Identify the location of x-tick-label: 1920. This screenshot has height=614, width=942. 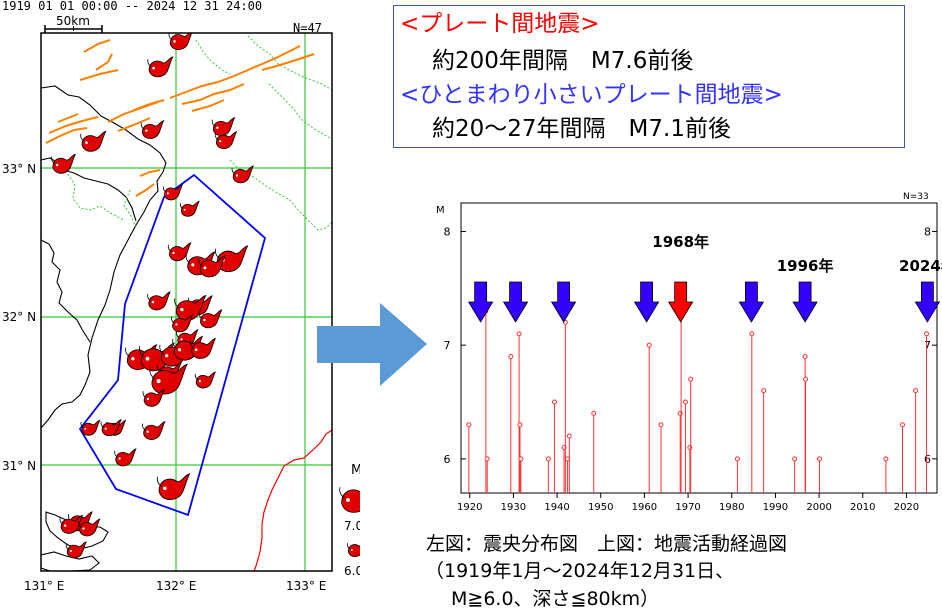
(469, 507).